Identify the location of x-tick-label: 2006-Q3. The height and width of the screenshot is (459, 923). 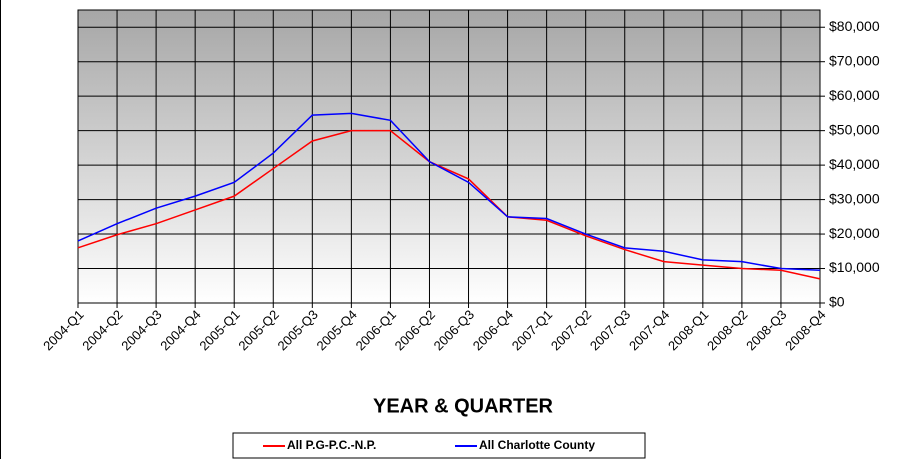
(454, 330).